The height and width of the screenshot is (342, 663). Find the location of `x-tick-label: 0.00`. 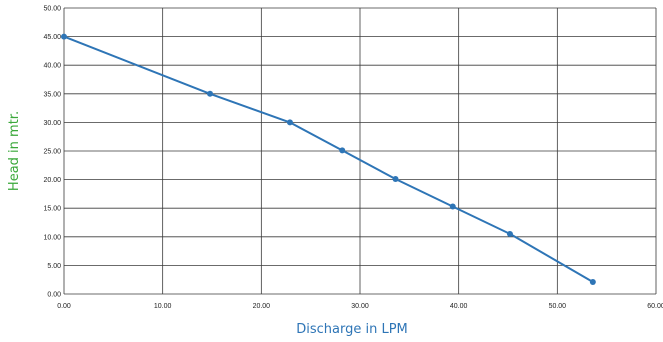

x-tick-label: 0.00 is located at coordinates (64, 306).